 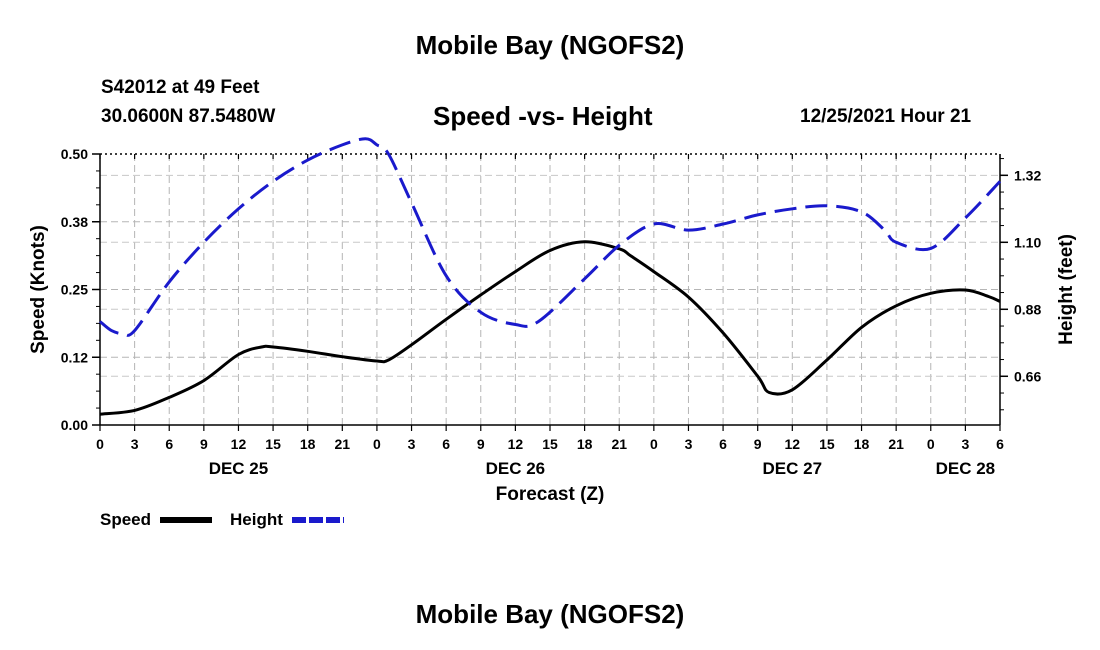 What do you see at coordinates (886, 116) in the screenshot?
I see `forecast-run-time: 12/25/2021 Hour 21` at bounding box center [886, 116].